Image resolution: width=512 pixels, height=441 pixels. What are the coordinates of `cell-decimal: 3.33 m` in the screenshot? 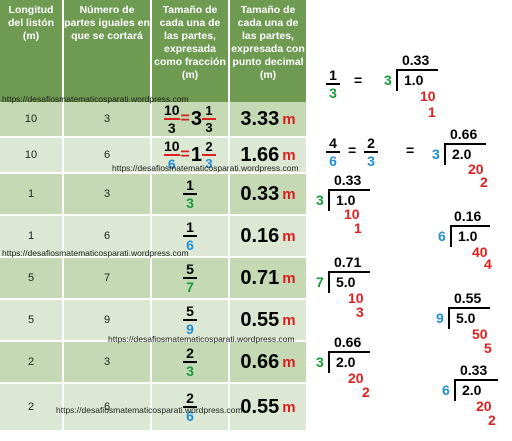 It's located at (268, 119).